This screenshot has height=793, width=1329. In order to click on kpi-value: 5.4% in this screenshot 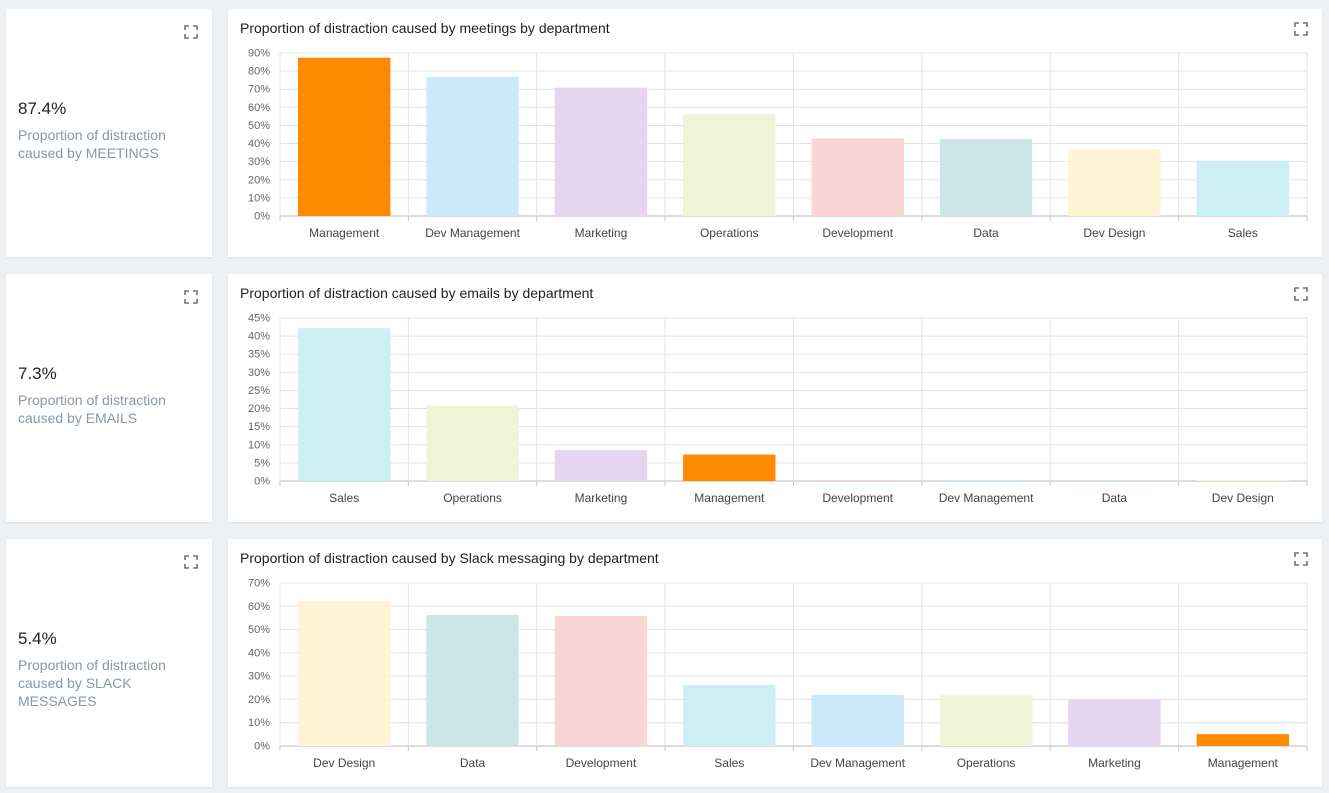, I will do `click(37, 638)`.